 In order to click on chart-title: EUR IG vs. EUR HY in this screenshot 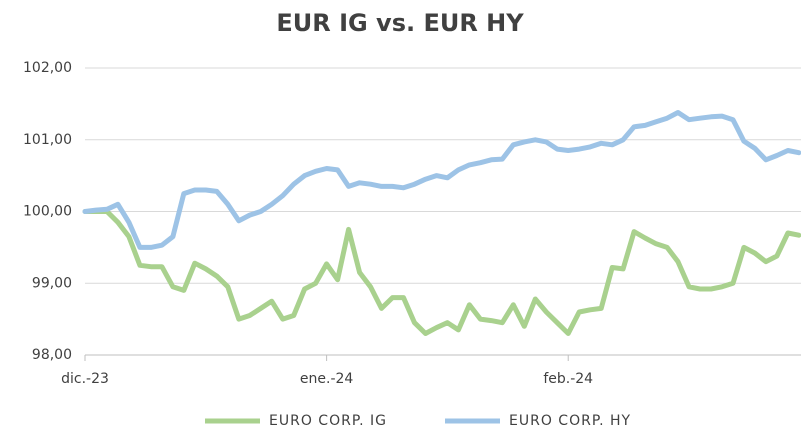, I will do `click(400, 23)`.